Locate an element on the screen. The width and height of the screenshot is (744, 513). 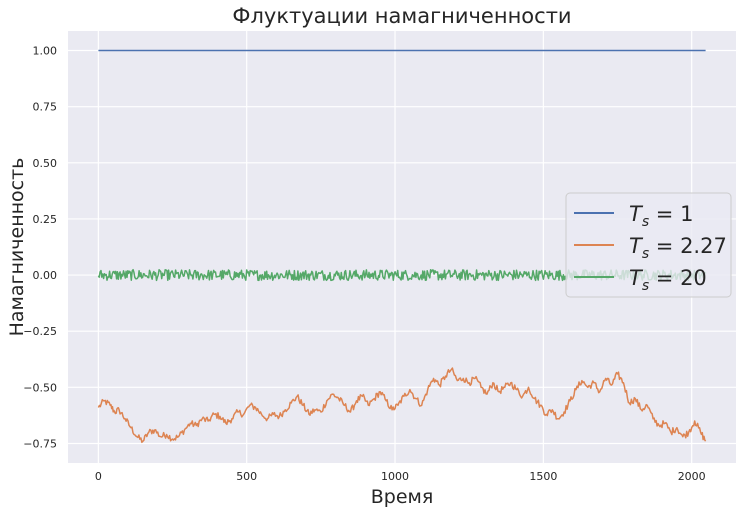
legend-label-0: Ts = 1 is located at coordinates (661, 216).